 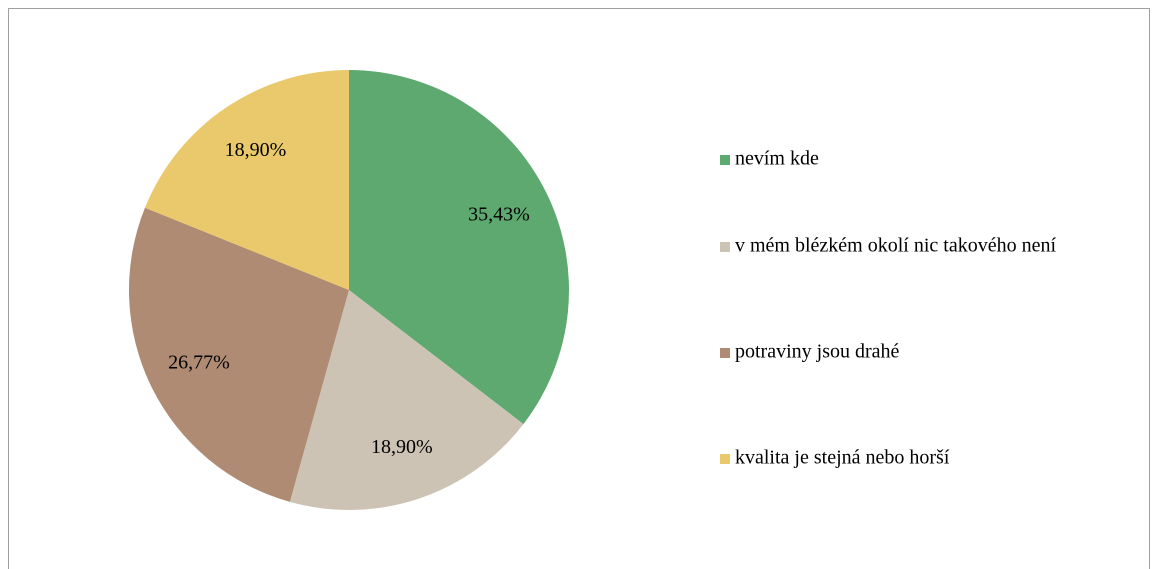 What do you see at coordinates (817, 352) in the screenshot?
I see `legend-label: potraviny jsou drahé` at bounding box center [817, 352].